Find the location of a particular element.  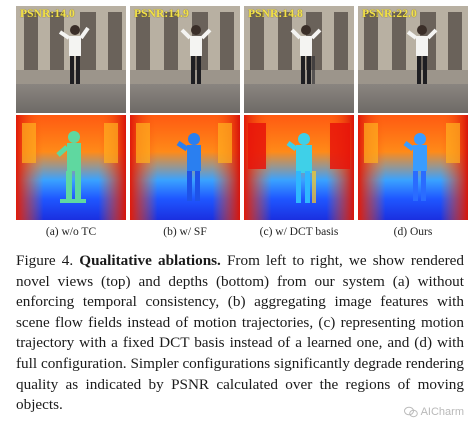

panel-sublabel-a: (a) w/o TC is located at coordinates (71, 232).